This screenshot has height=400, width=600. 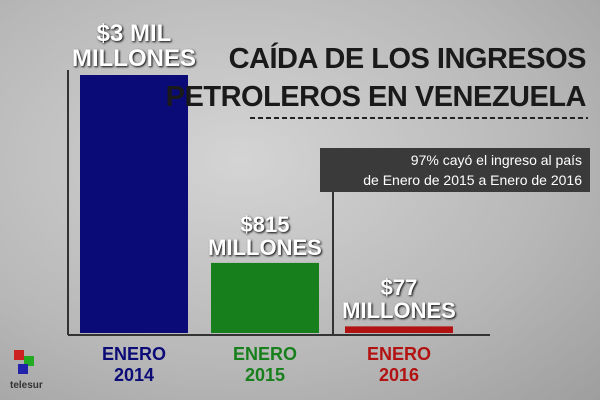 I want to click on value-label: $3 MIL MILLONES, so click(x=134, y=45).